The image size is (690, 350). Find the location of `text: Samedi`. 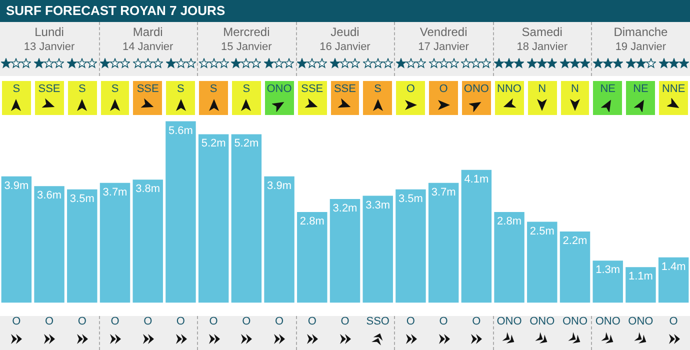

text: Samedi is located at coordinates (542, 32).